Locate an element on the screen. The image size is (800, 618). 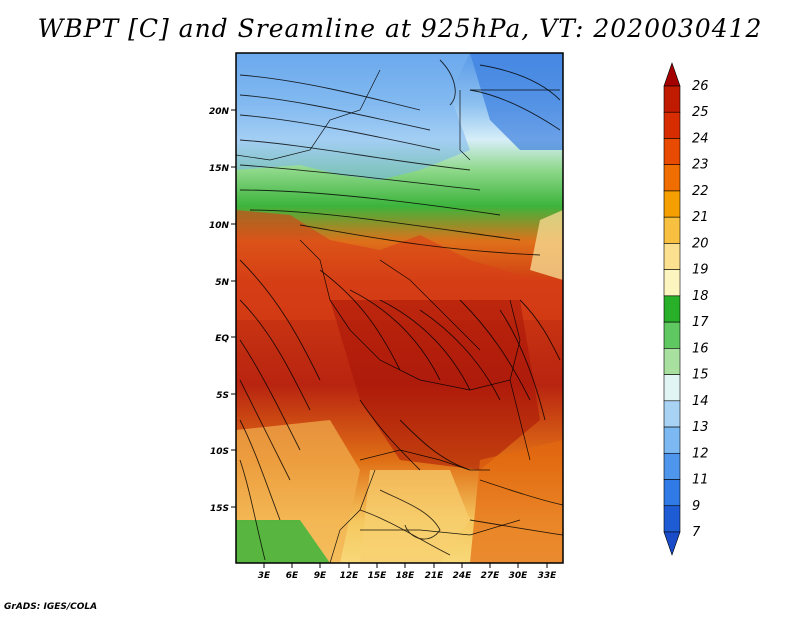
lon-label-21e: 21E is located at coordinates (435, 576).